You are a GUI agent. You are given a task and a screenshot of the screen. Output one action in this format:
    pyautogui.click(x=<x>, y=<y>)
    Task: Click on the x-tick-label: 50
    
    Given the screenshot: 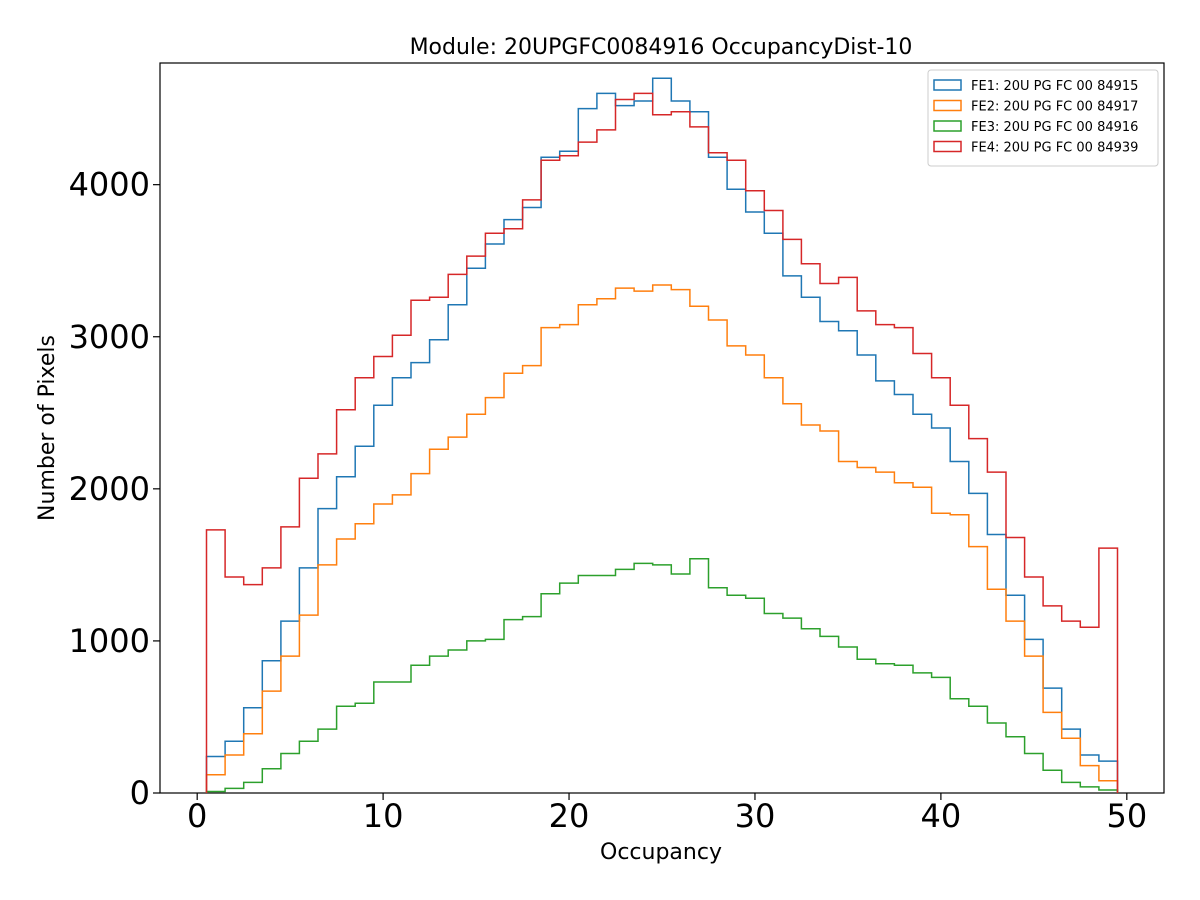 What is the action you would take?
    pyautogui.click(x=1126, y=816)
    